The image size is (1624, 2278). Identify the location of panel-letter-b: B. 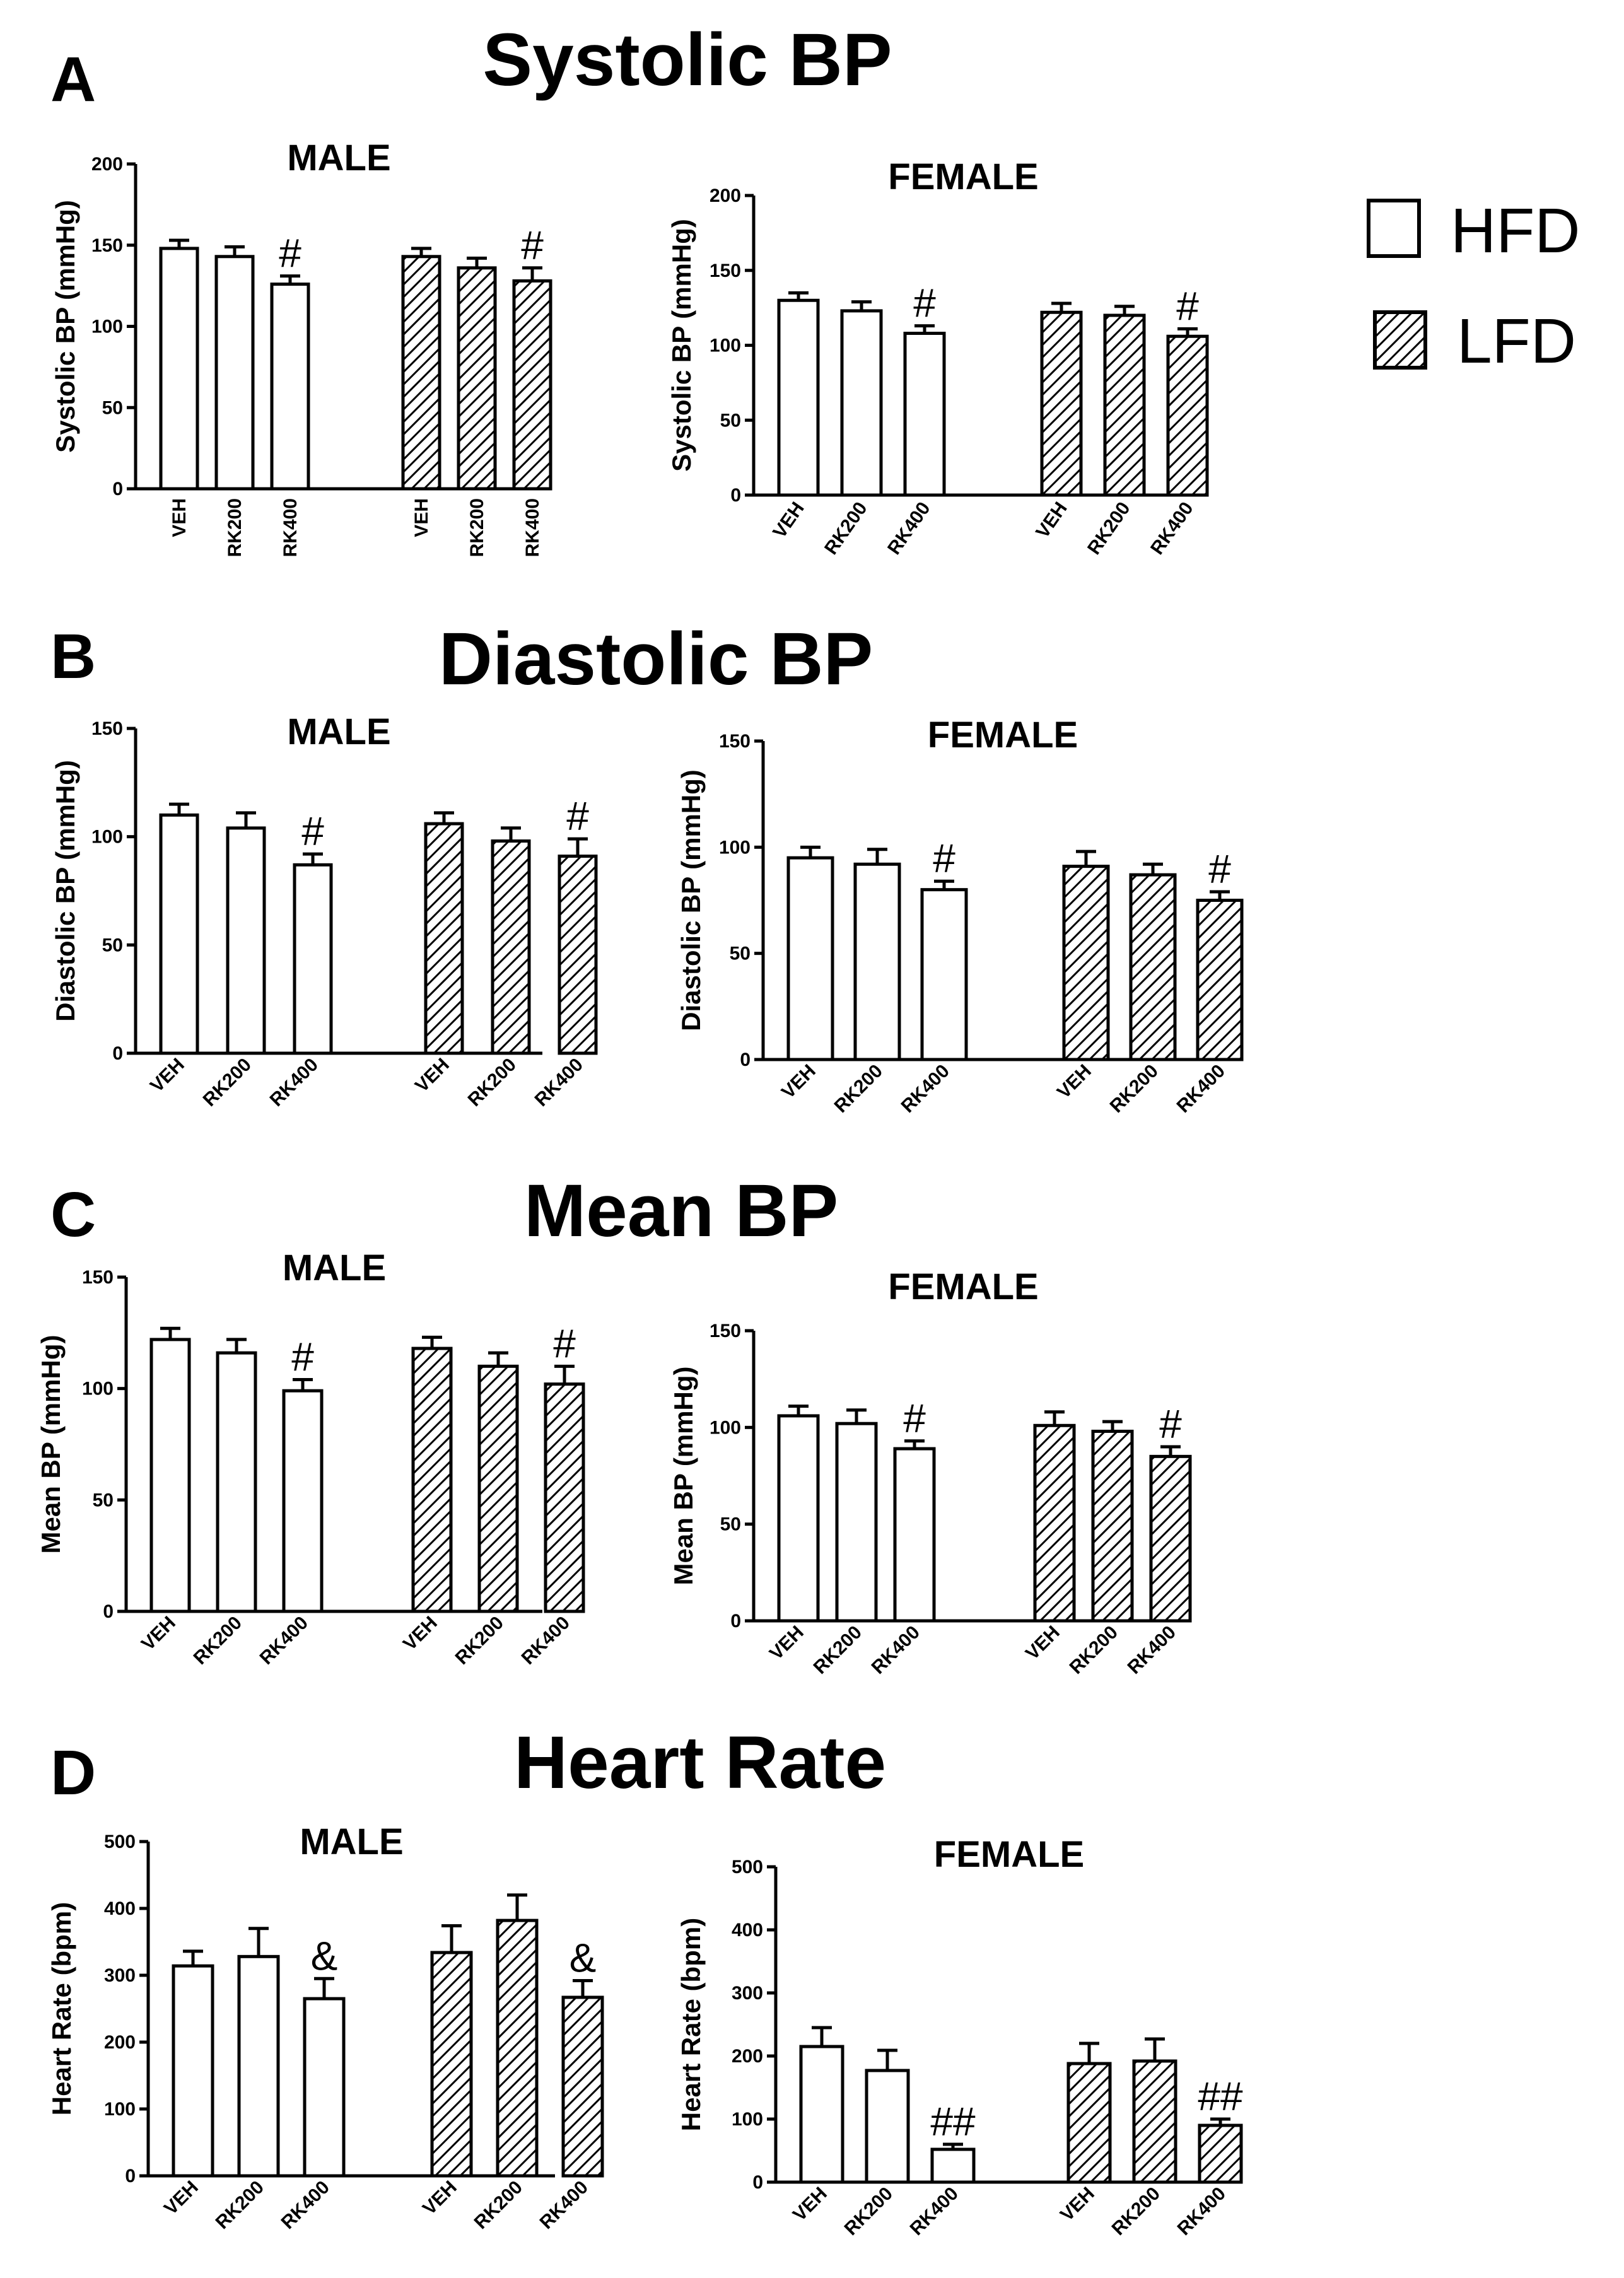
(73, 656).